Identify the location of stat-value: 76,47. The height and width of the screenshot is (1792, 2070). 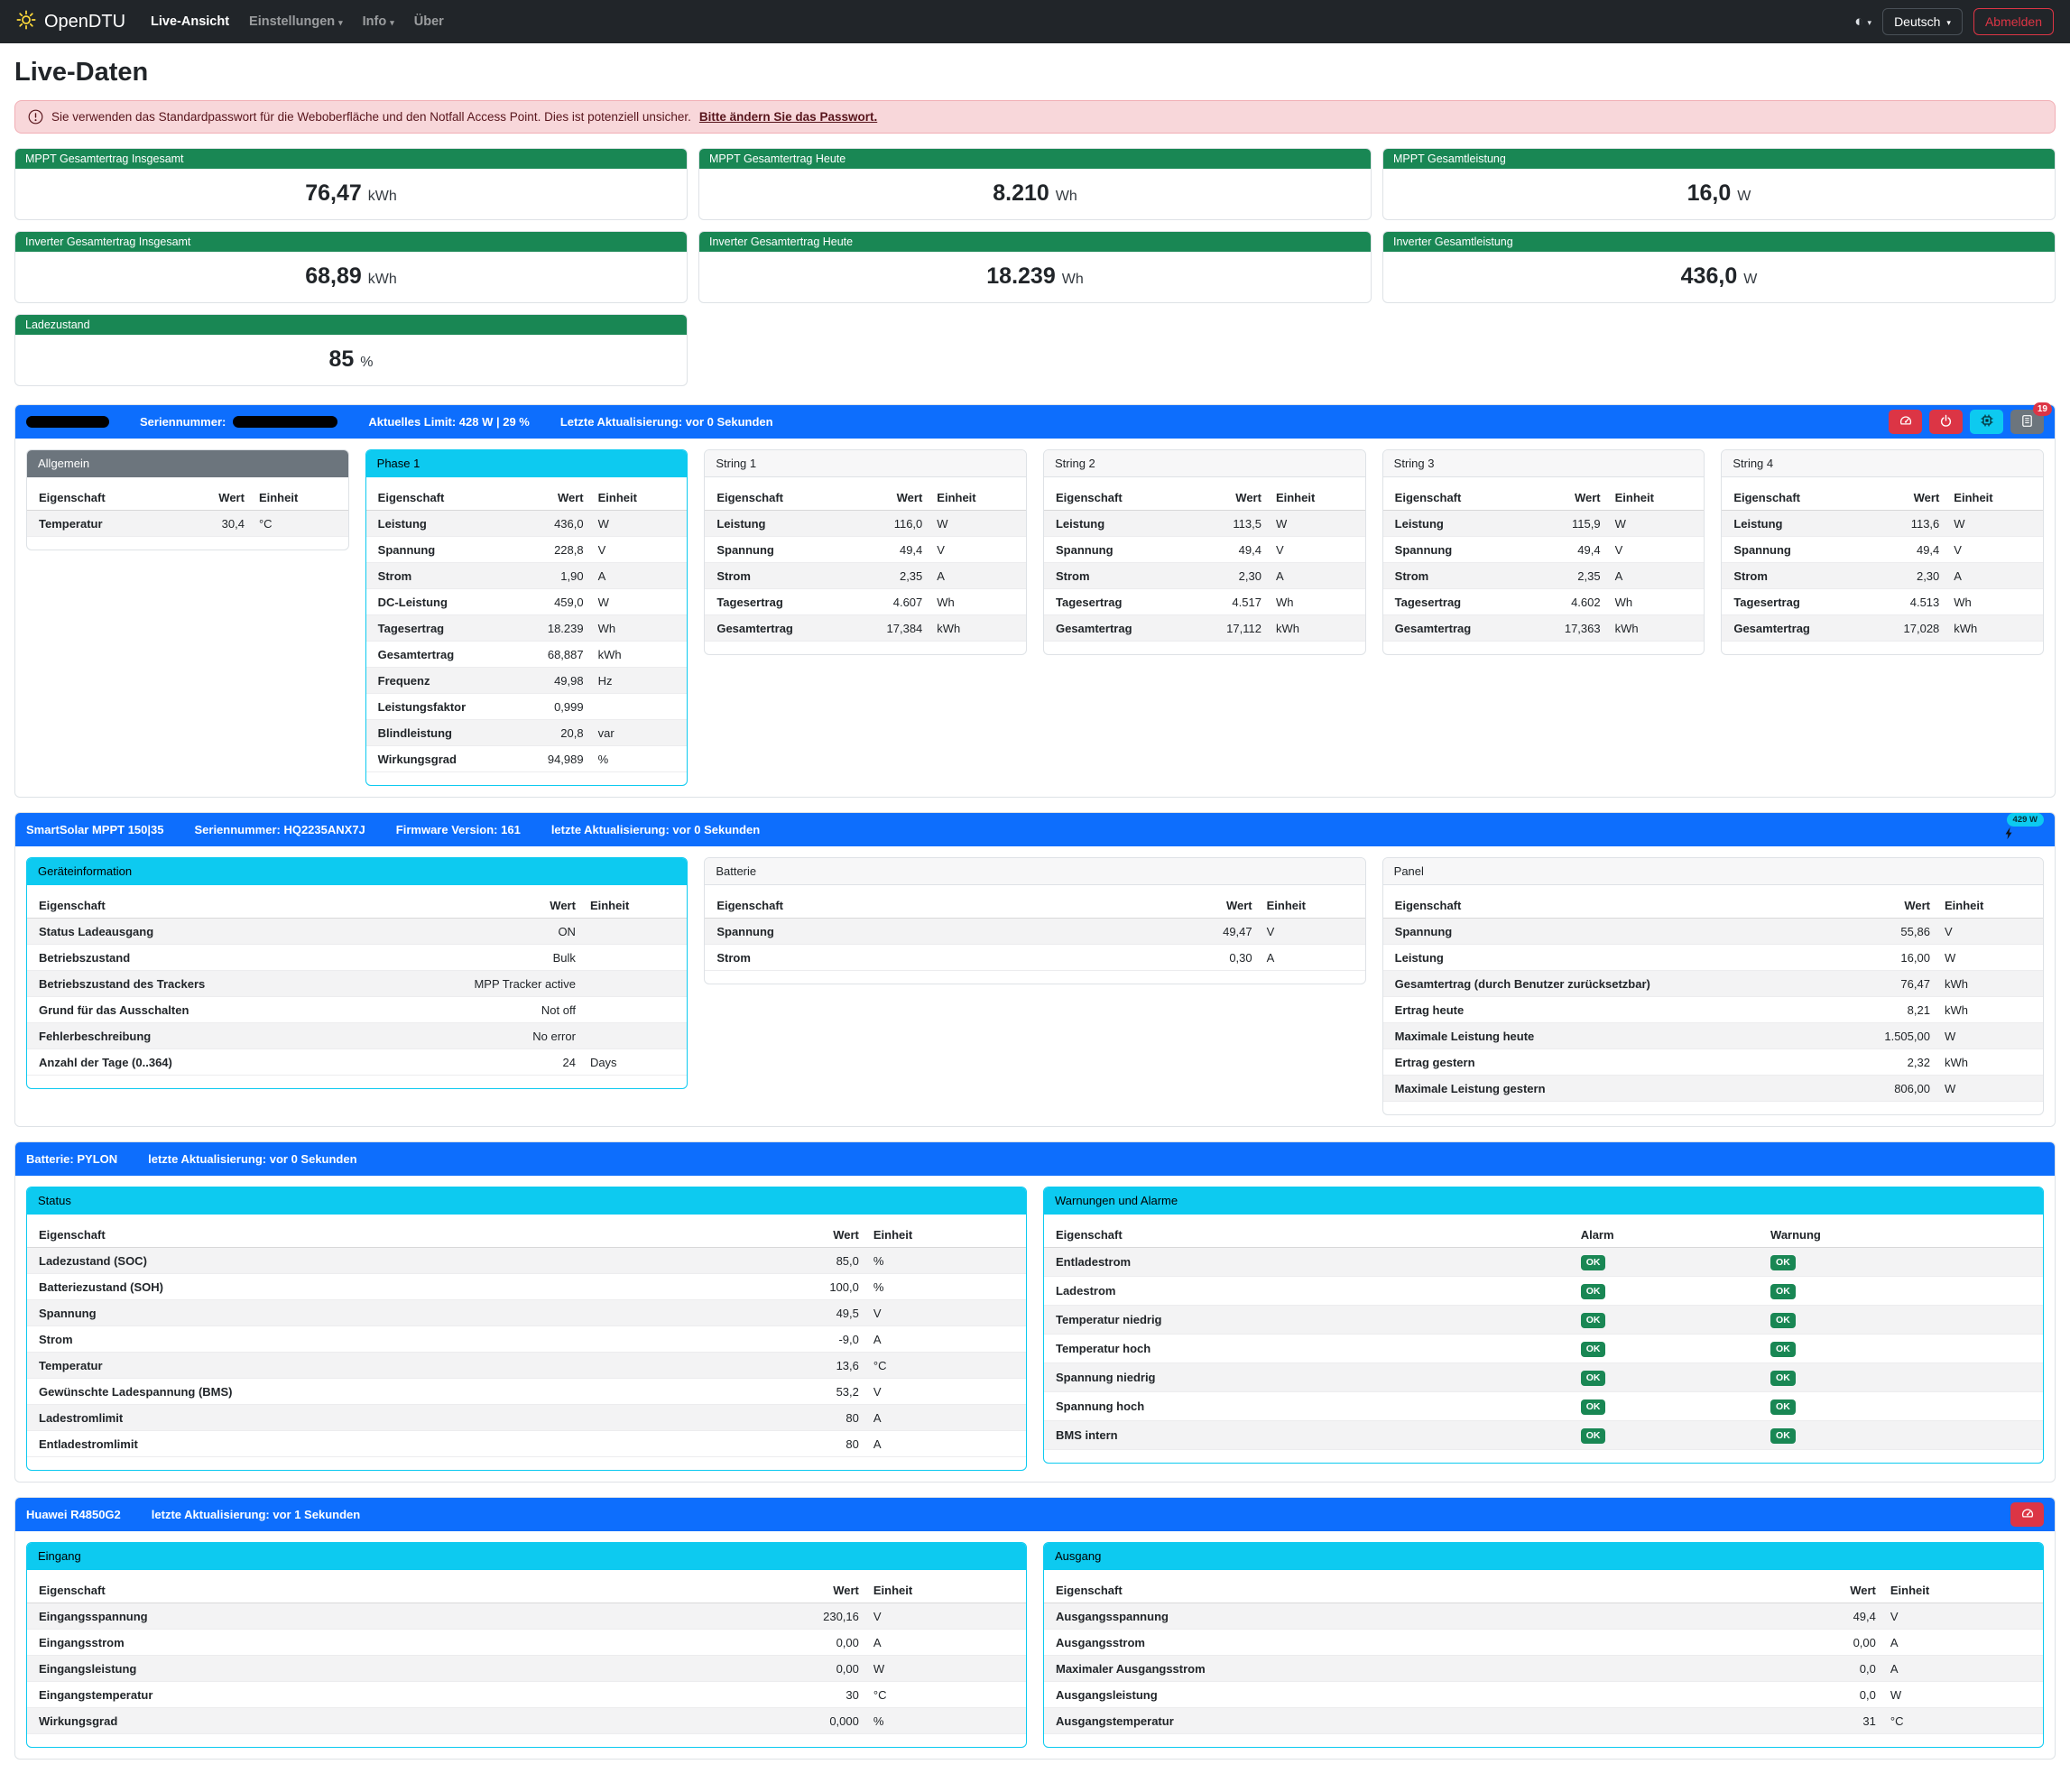
(334, 193).